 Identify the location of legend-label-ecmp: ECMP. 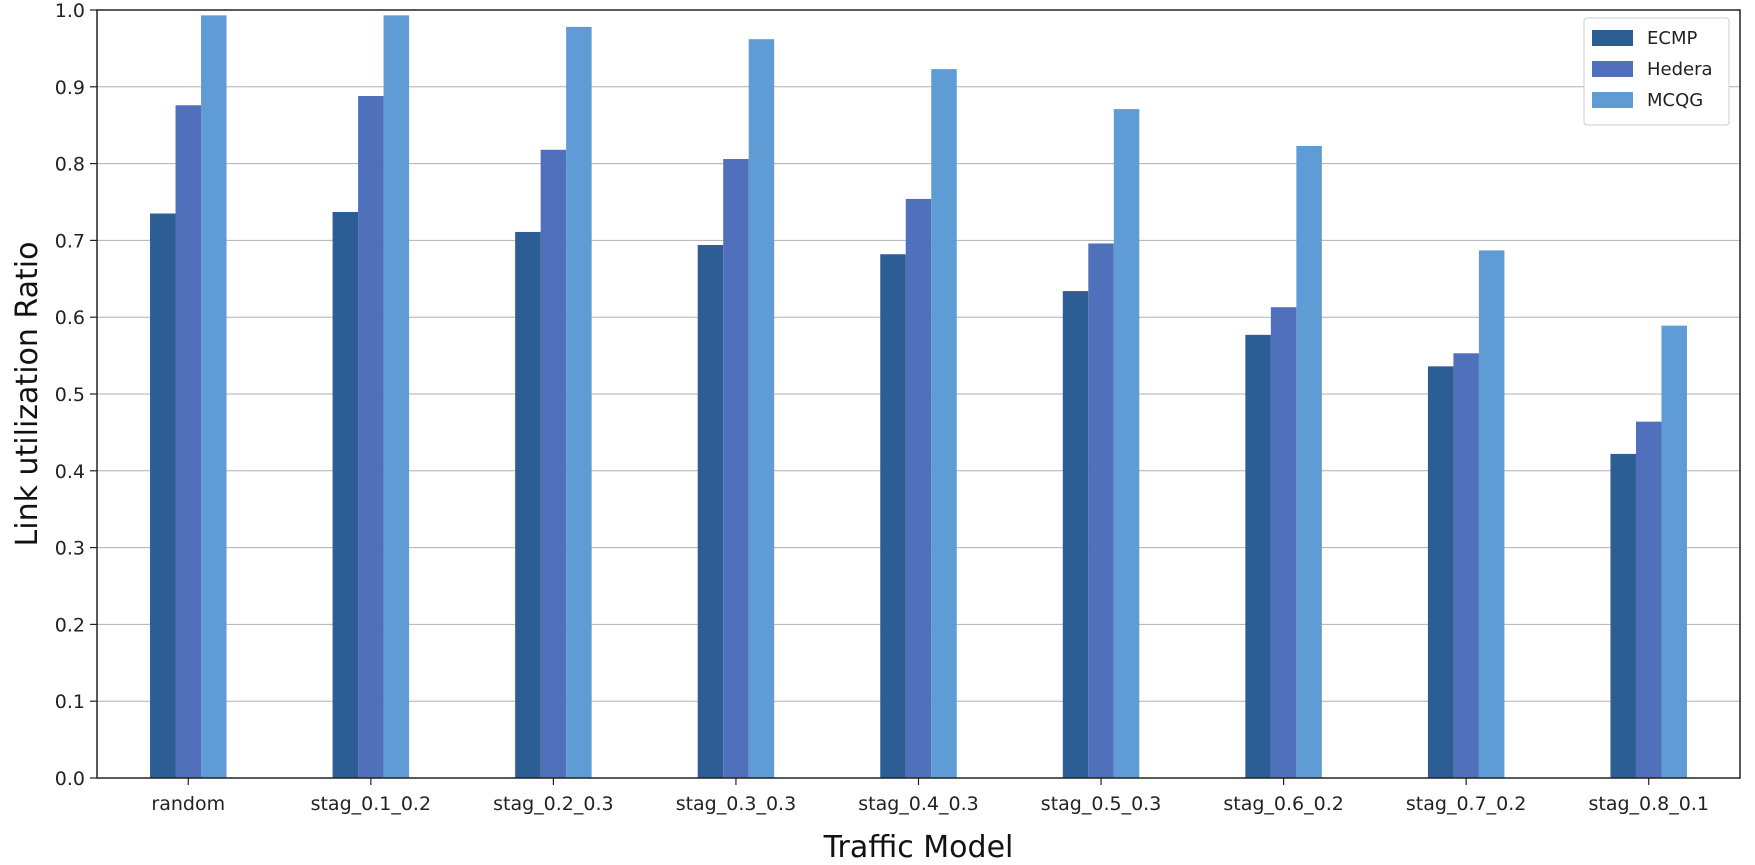
(1672, 38).